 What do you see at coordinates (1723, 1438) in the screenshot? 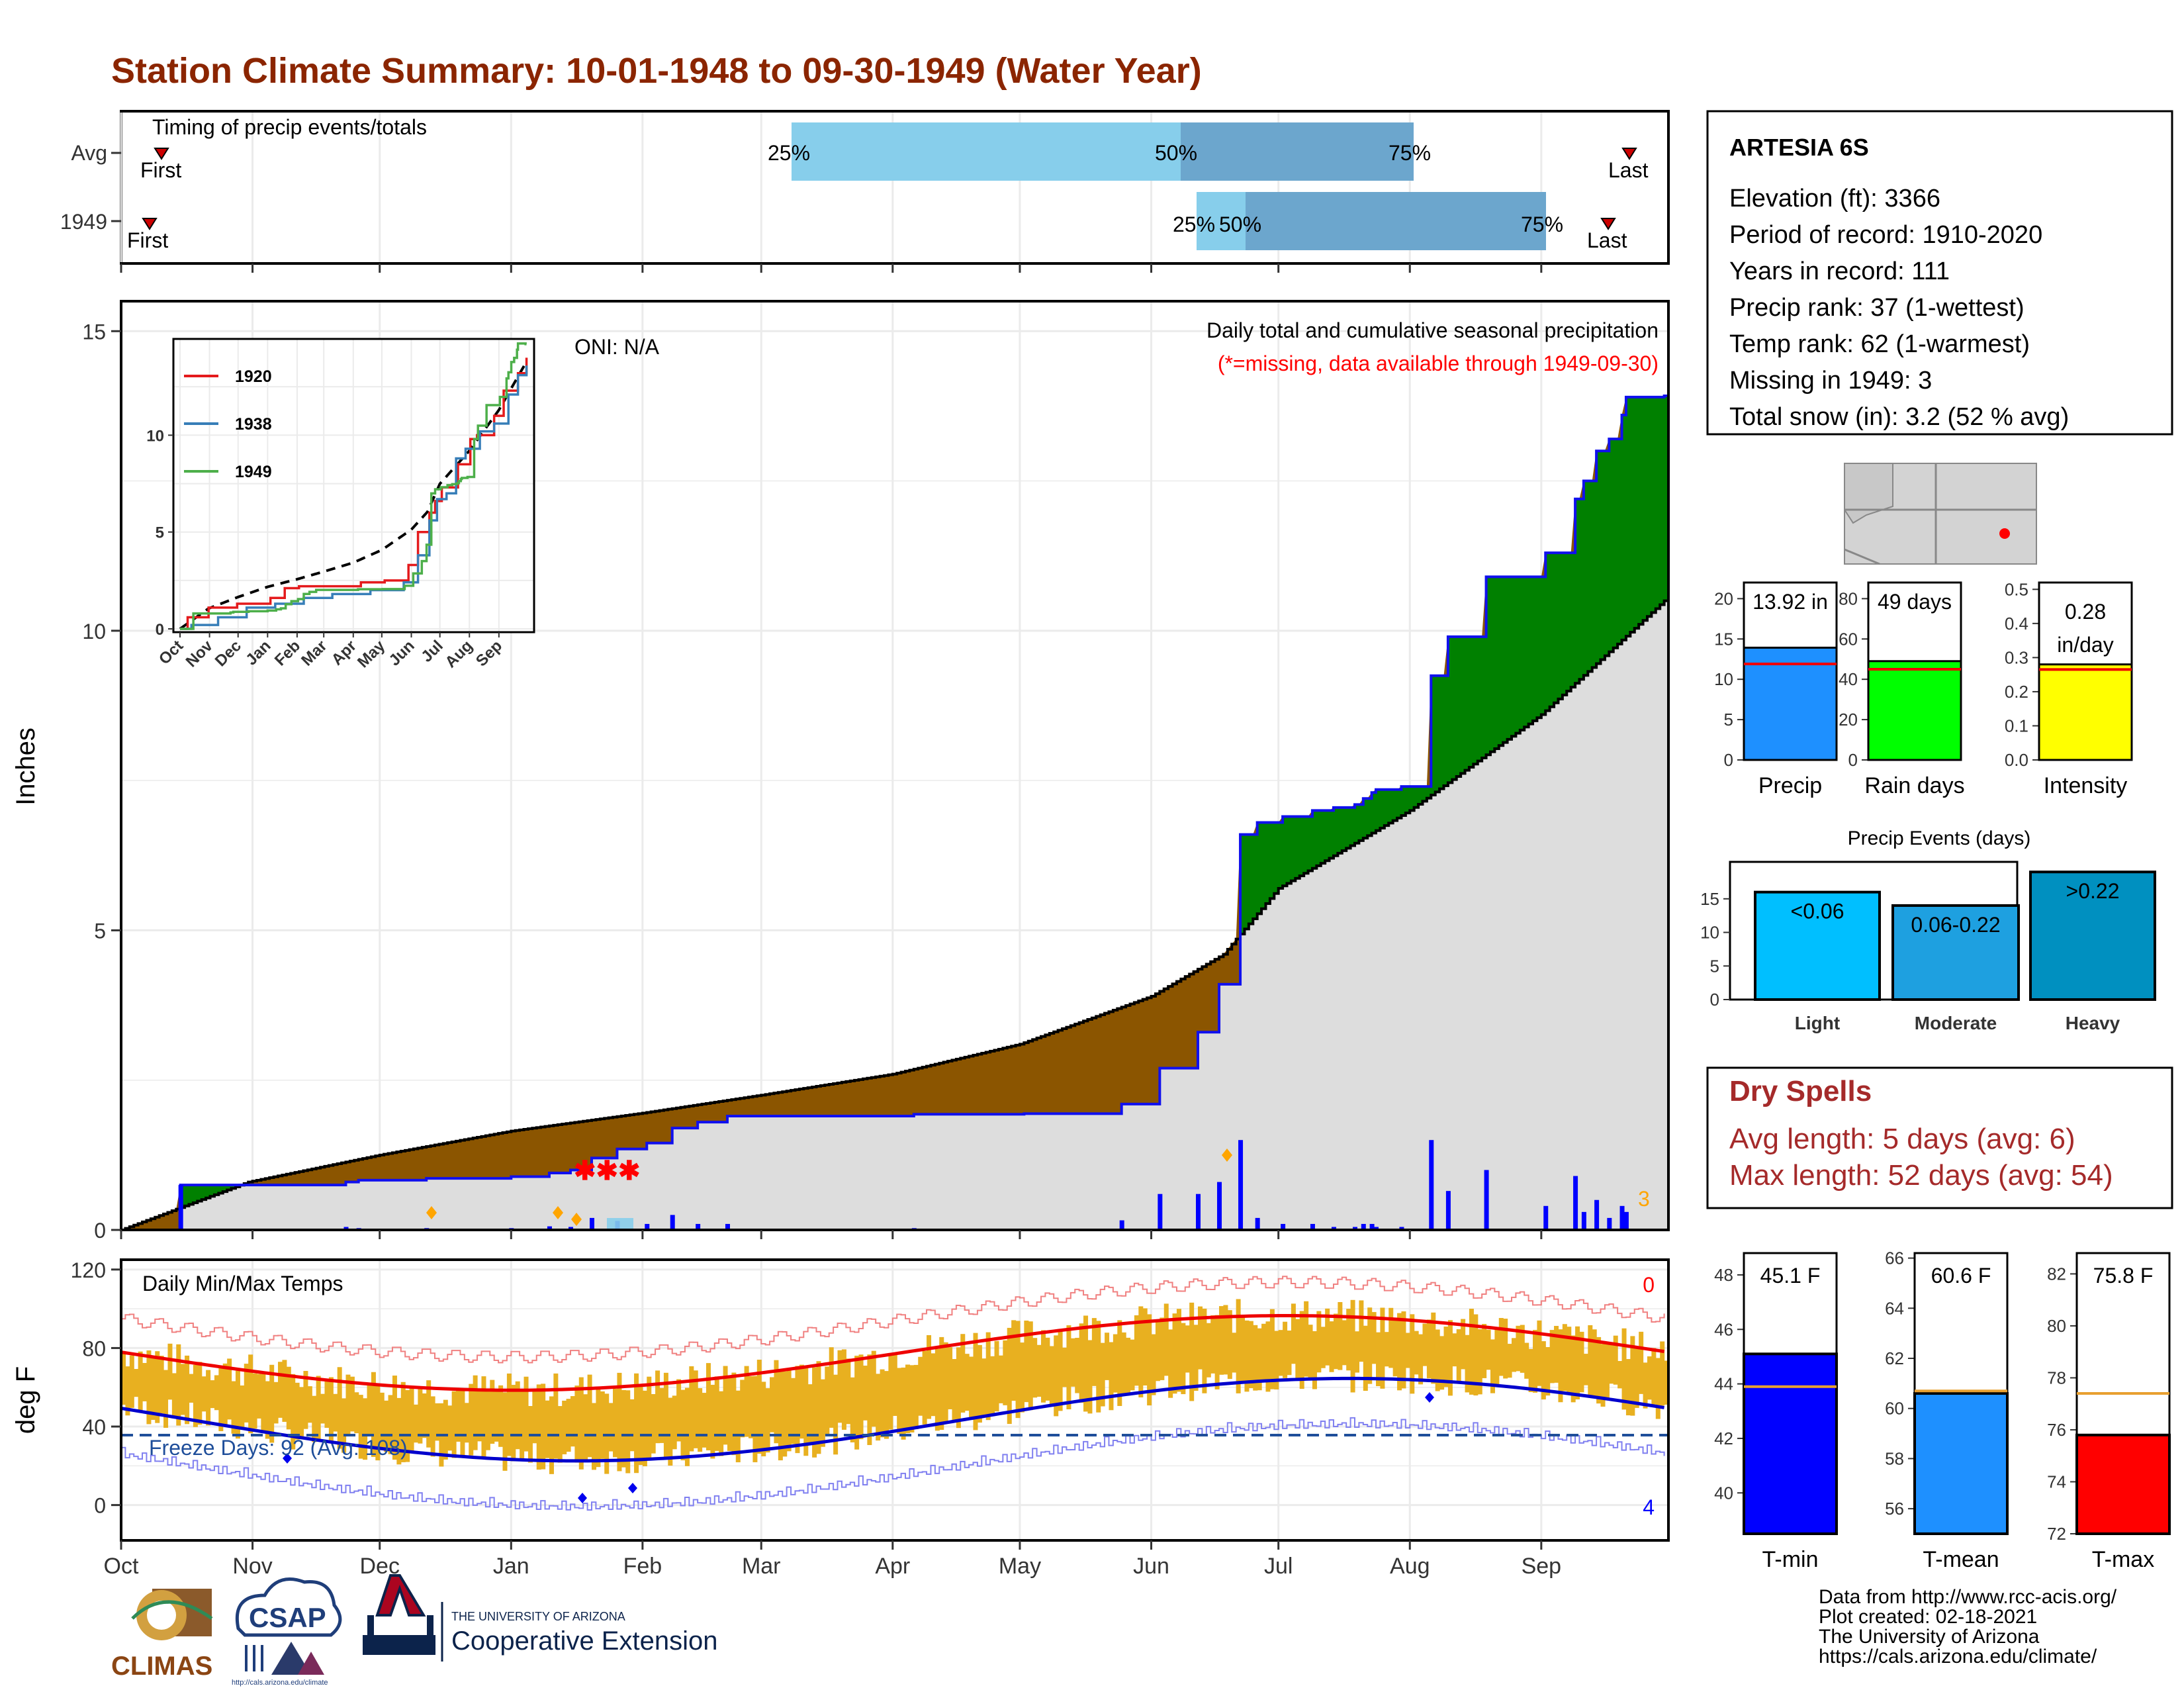
I see `temp-summary-y-tick: 42` at bounding box center [1723, 1438].